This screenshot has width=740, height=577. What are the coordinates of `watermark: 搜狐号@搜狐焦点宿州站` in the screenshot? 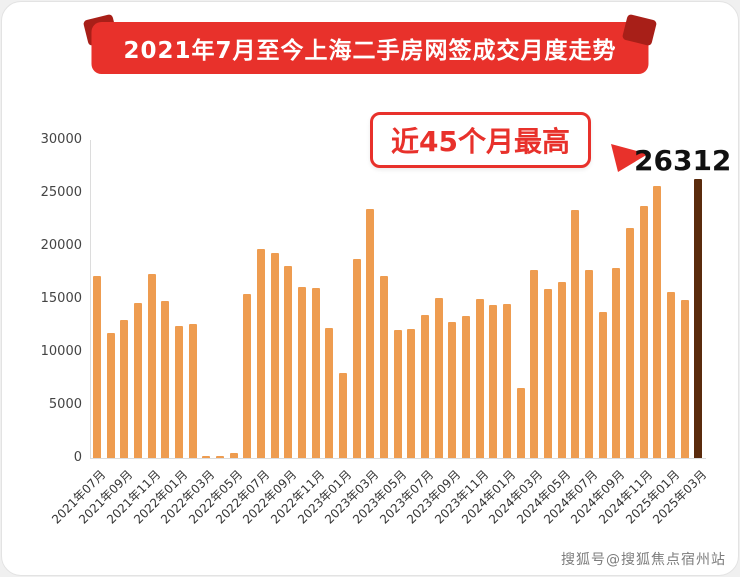 It's located at (643, 560).